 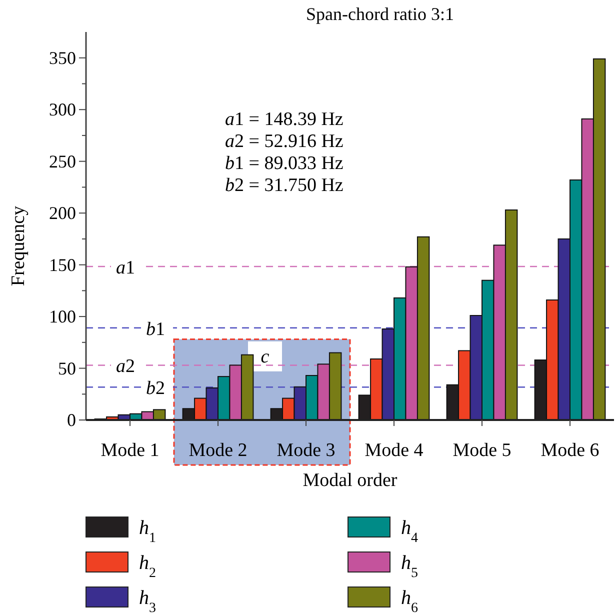 I want to click on annotation: a2 = 52.916 Hz, so click(x=284, y=141).